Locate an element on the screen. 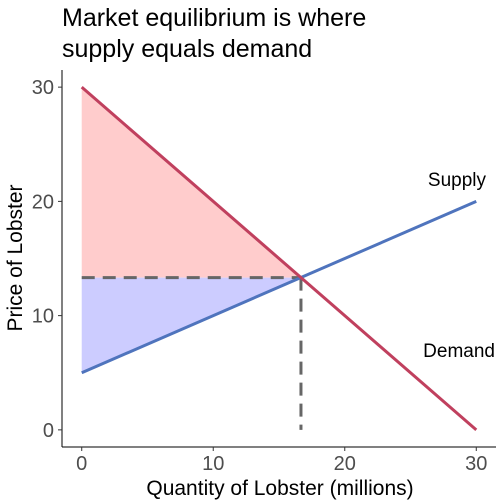 The image size is (504, 504). x-tick-label: 10 is located at coordinates (213, 464).